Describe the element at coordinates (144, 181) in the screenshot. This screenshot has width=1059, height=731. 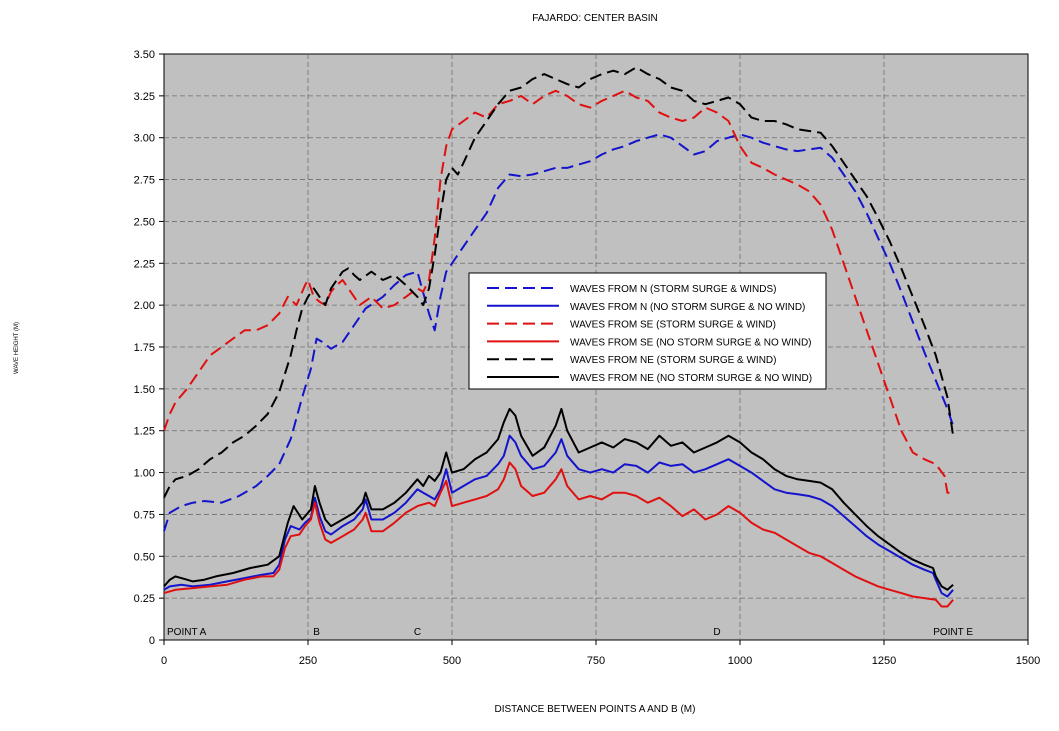
I see `y-tick-label: 2.75` at that location.